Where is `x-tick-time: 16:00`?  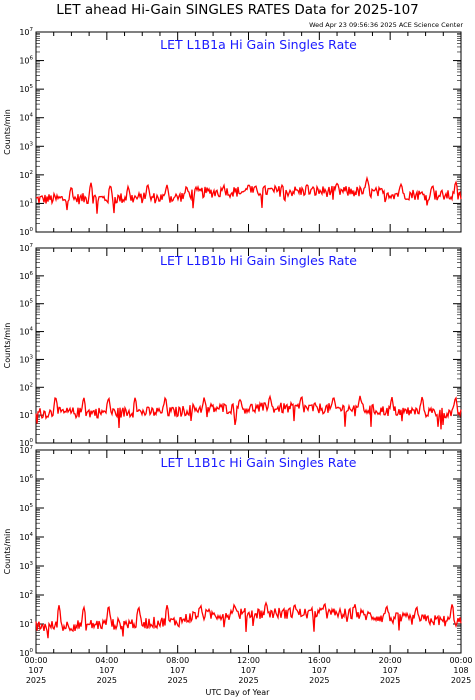 x-tick-time: 16:00 is located at coordinates (319, 660).